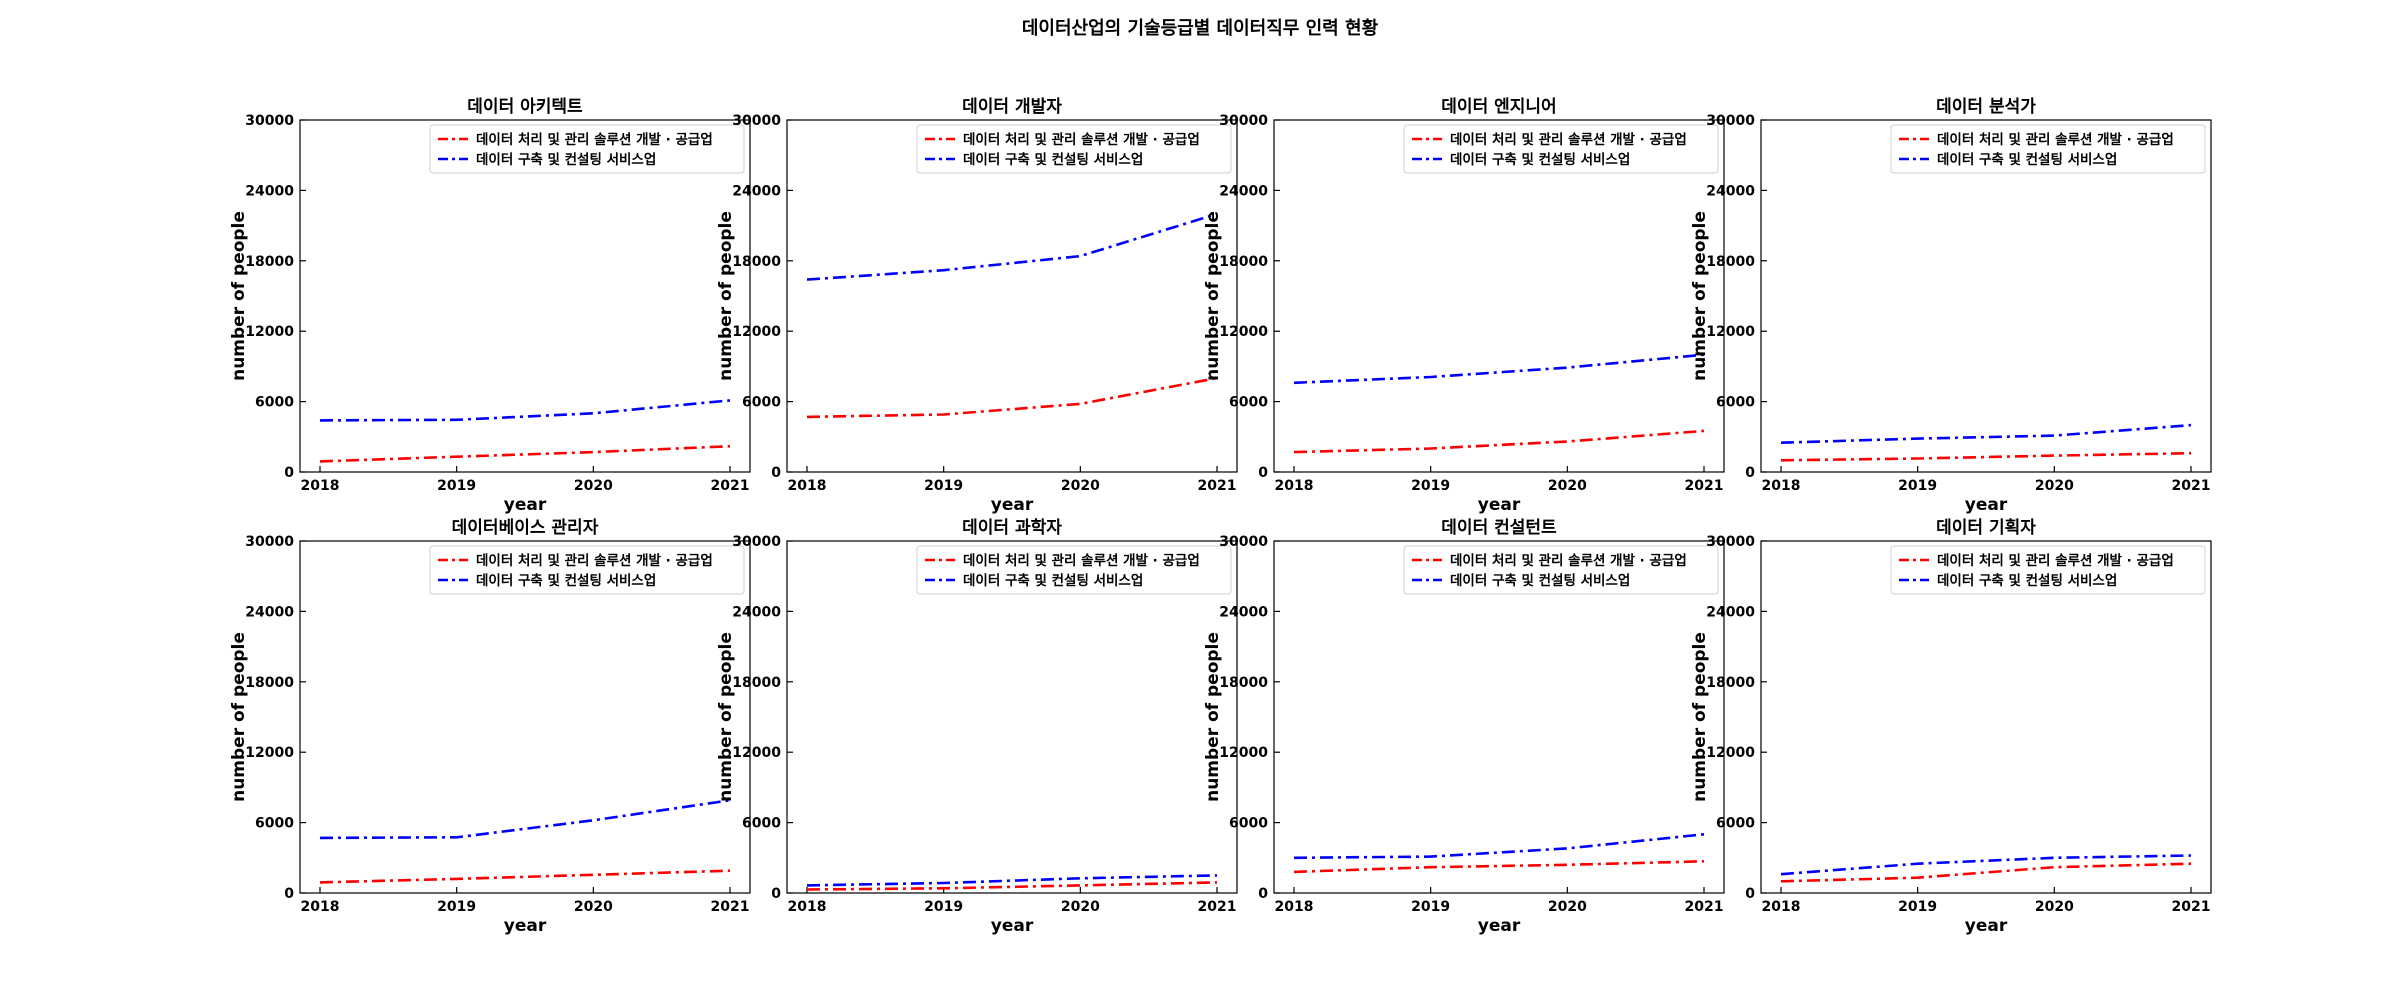  What do you see at coordinates (1012, 528) in the screenshot?
I see `subplot-title: 데이터 과학자` at bounding box center [1012, 528].